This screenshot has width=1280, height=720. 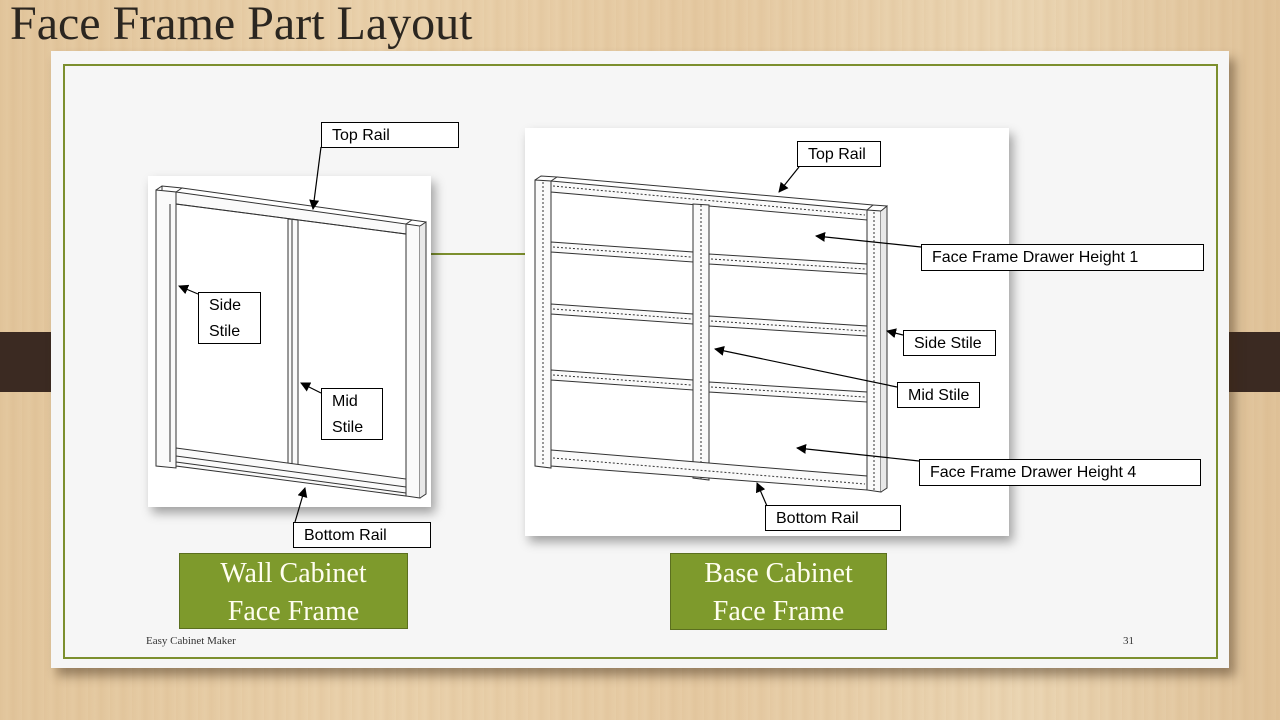 What do you see at coordinates (293, 611) in the screenshot?
I see `wall-caption-line2: Face Frame` at bounding box center [293, 611].